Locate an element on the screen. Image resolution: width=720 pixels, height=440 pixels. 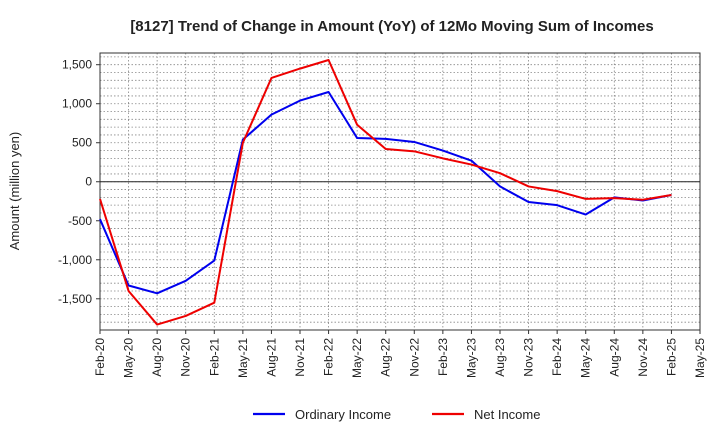
x-tick-label: May-23 is located at coordinates (471, 358).